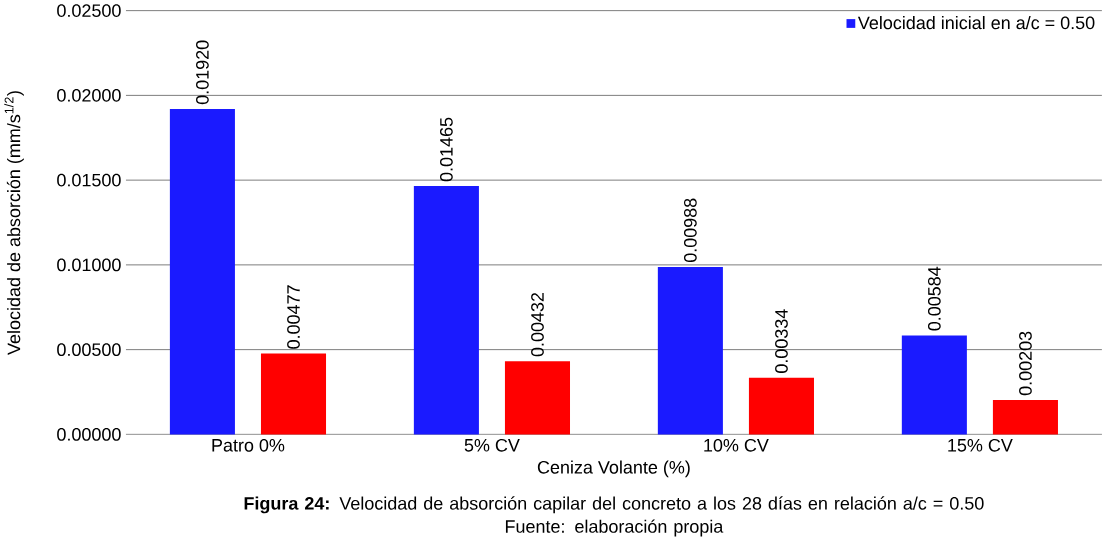  What do you see at coordinates (781, 341) in the screenshot?
I see `data-label: 0.00334` at bounding box center [781, 341].